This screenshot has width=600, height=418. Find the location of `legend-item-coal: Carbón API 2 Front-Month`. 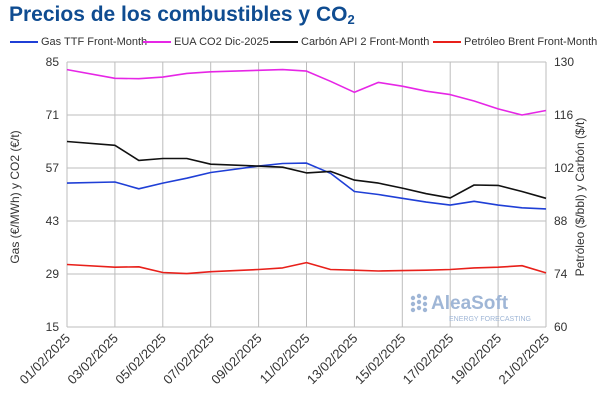

legend-item-coal: Carbón API 2 Front-Month is located at coordinates (349, 42).